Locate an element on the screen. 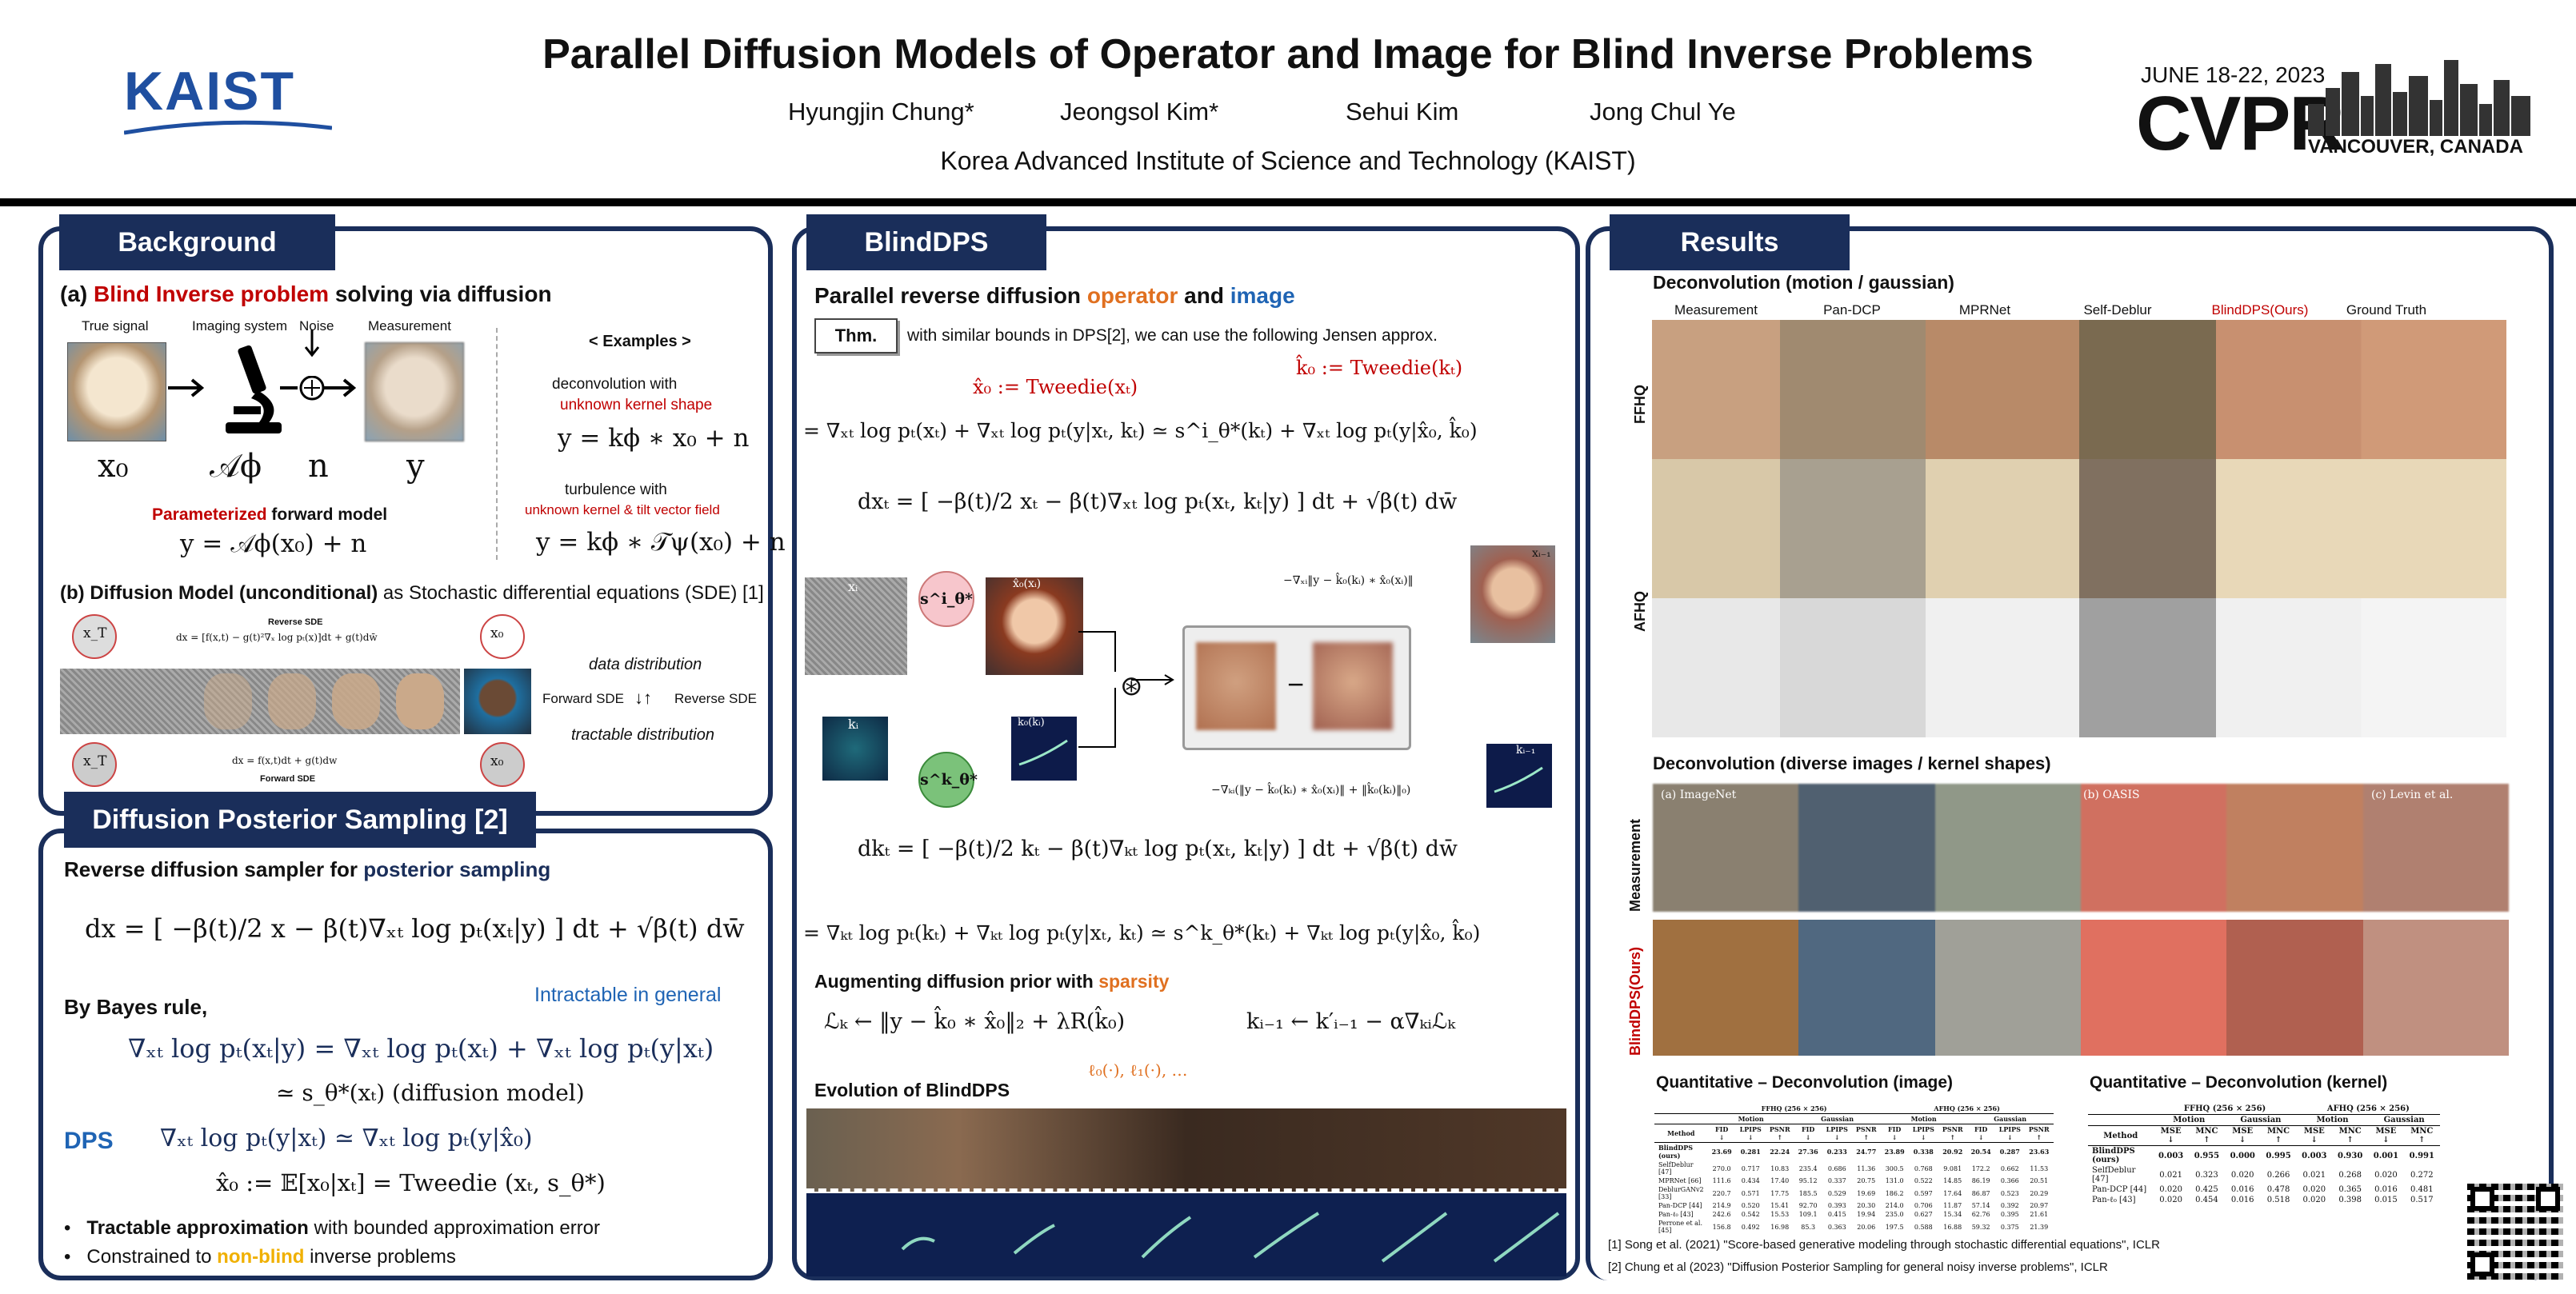 Image resolution: width=2576 pixels, height=1294 pixels. dps-eq4: ∇ₓₜ log pₜ(y|xₜ) ≃ ∇ₓₜ log pₜ(y|x̂₀) is located at coordinates (346, 1138).